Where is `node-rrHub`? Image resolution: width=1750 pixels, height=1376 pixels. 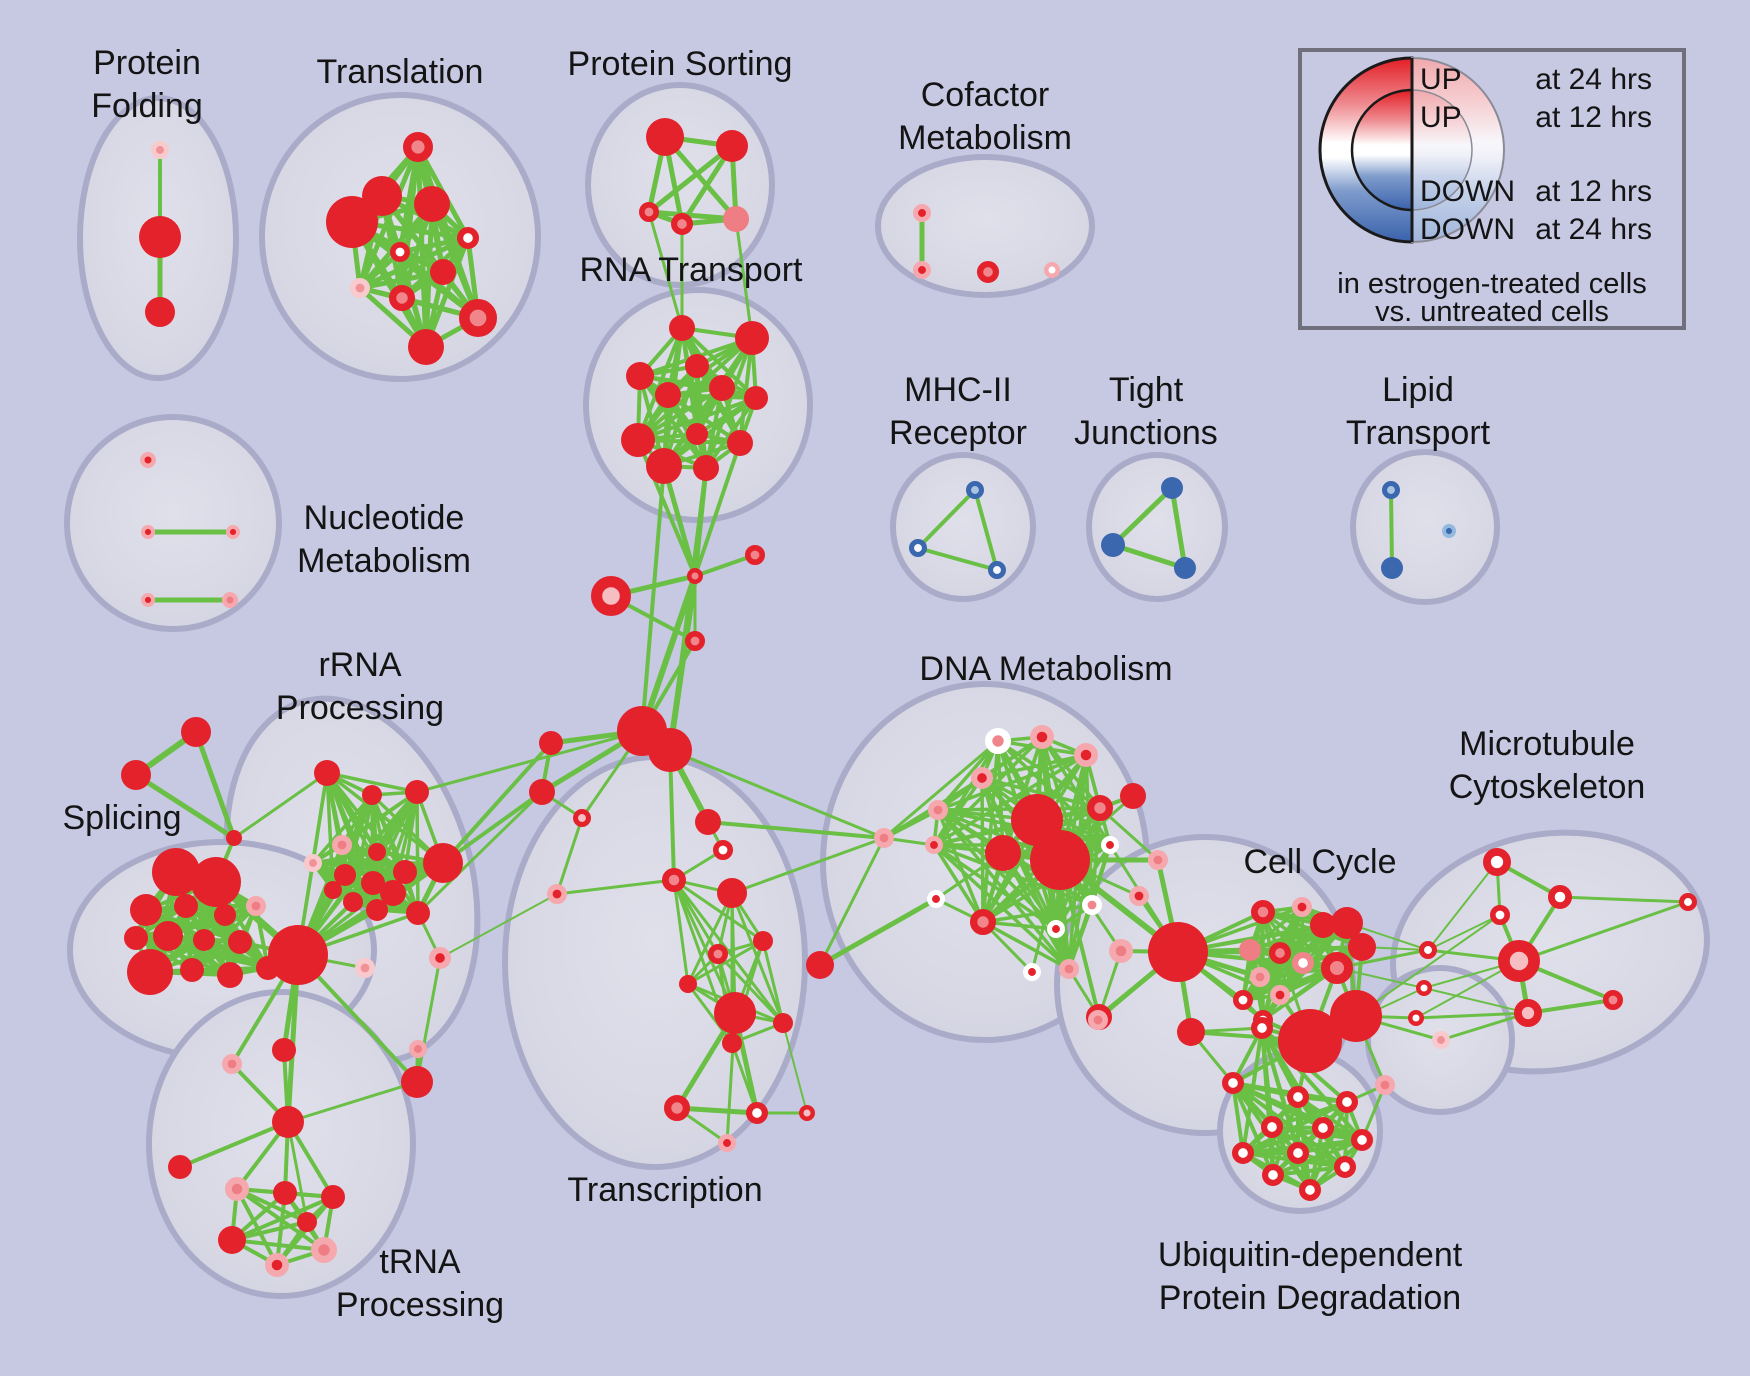
node-rrHub is located at coordinates (298, 955).